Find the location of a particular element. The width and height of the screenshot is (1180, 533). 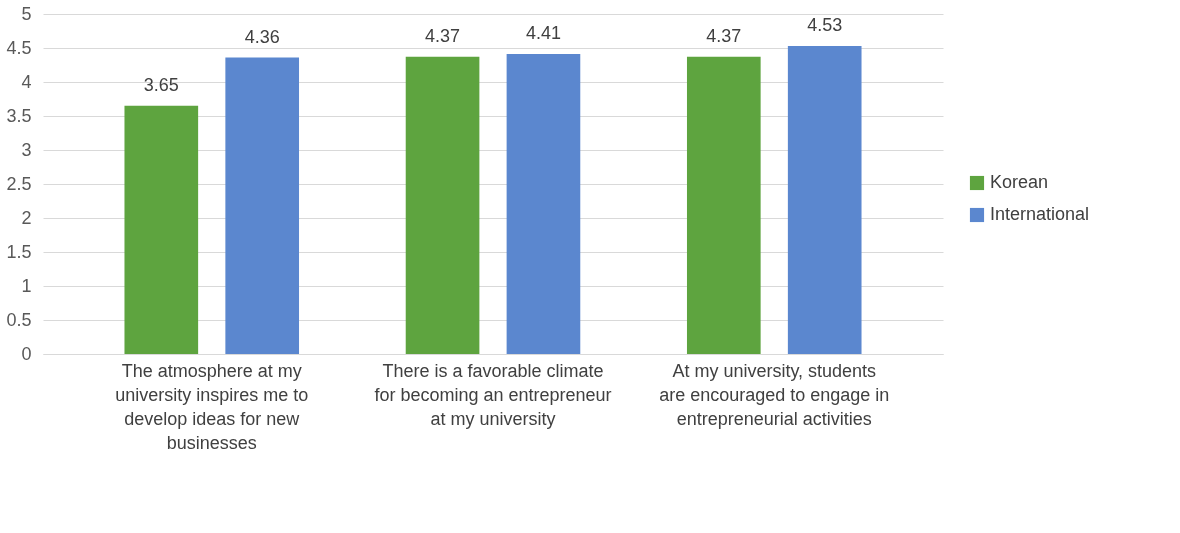

data-label: 4.53 is located at coordinates (825, 24).